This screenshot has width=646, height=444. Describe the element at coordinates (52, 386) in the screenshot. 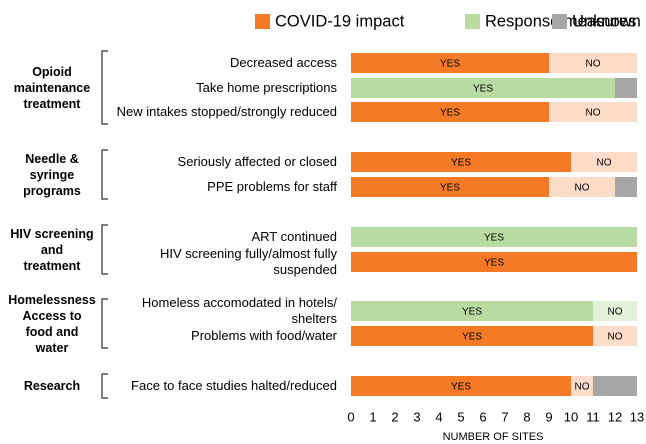

I see `group-label: Research` at that location.